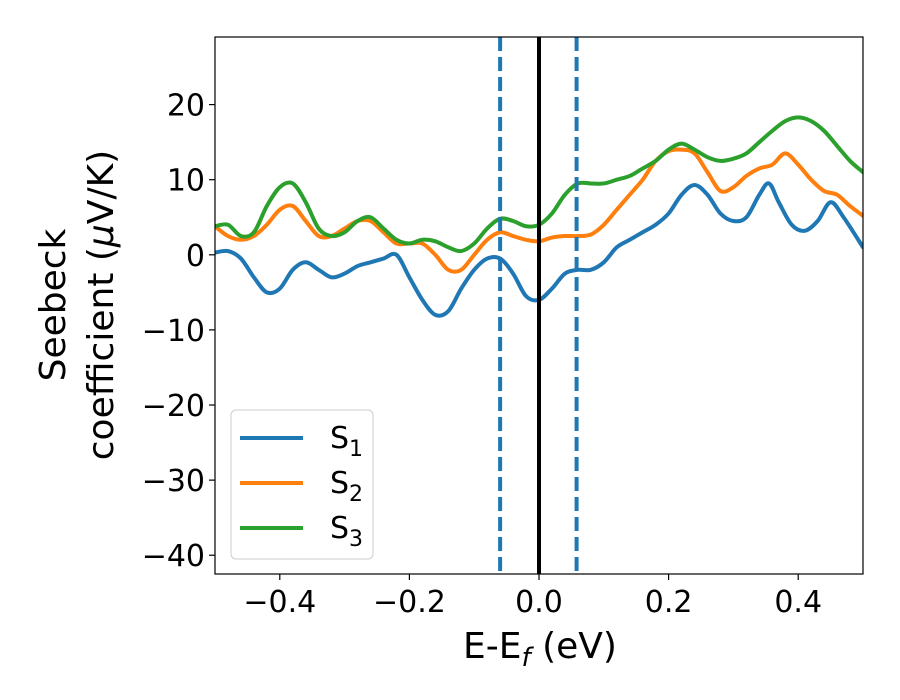 The width and height of the screenshot is (900, 700). What do you see at coordinates (346, 441) in the screenshot?
I see `legend-label-s1: S1` at bounding box center [346, 441].